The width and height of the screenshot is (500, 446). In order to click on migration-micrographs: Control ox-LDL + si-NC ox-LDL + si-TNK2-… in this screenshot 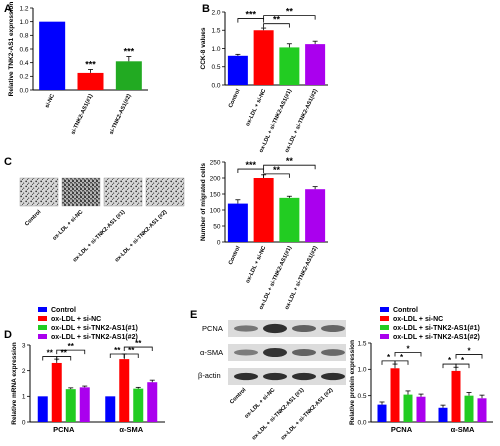, I will do `click(102, 220)`.